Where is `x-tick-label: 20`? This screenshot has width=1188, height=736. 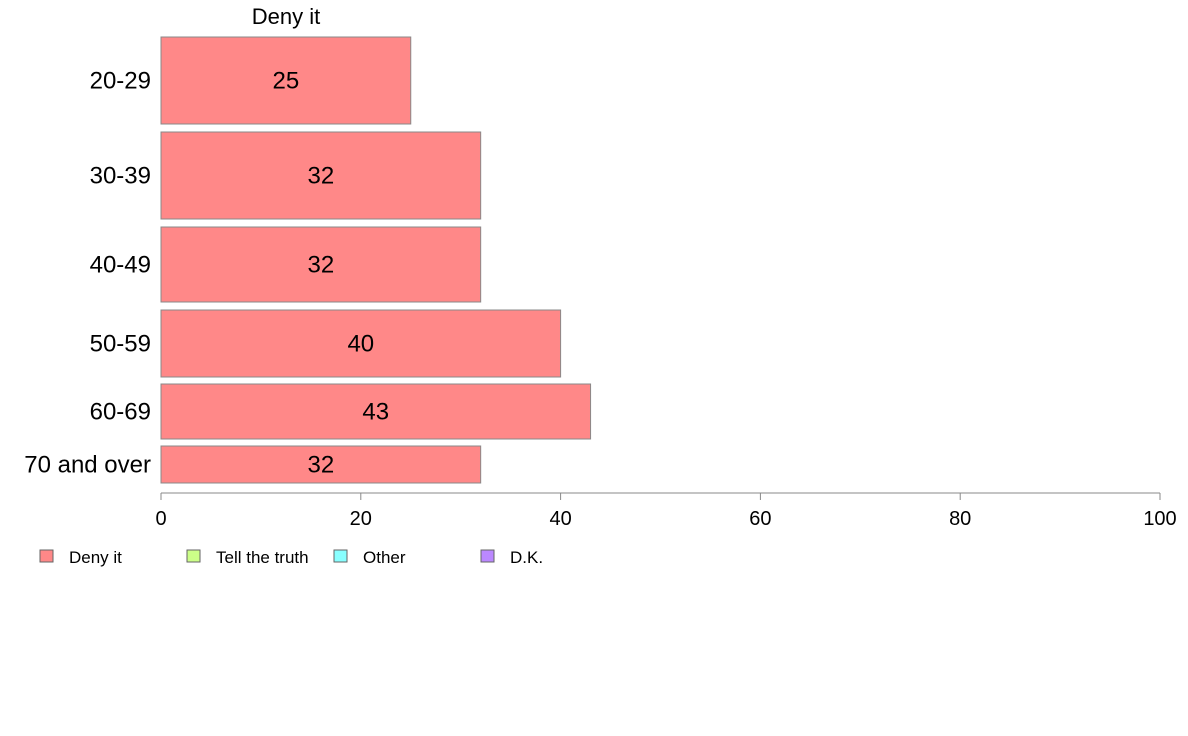 x-tick-label: 20 is located at coordinates (361, 519).